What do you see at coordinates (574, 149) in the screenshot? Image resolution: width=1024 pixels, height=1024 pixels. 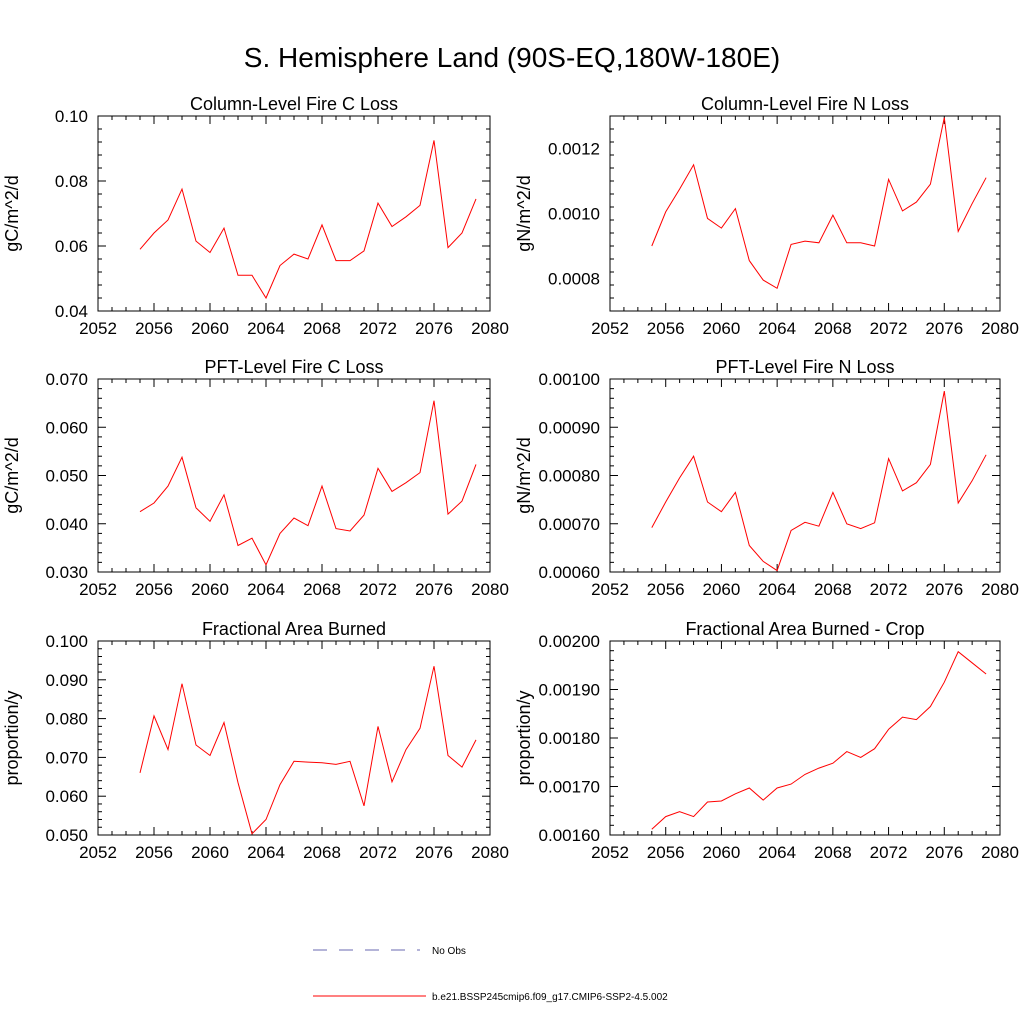 I see `y-tick-label: 0.0012` at bounding box center [574, 149].